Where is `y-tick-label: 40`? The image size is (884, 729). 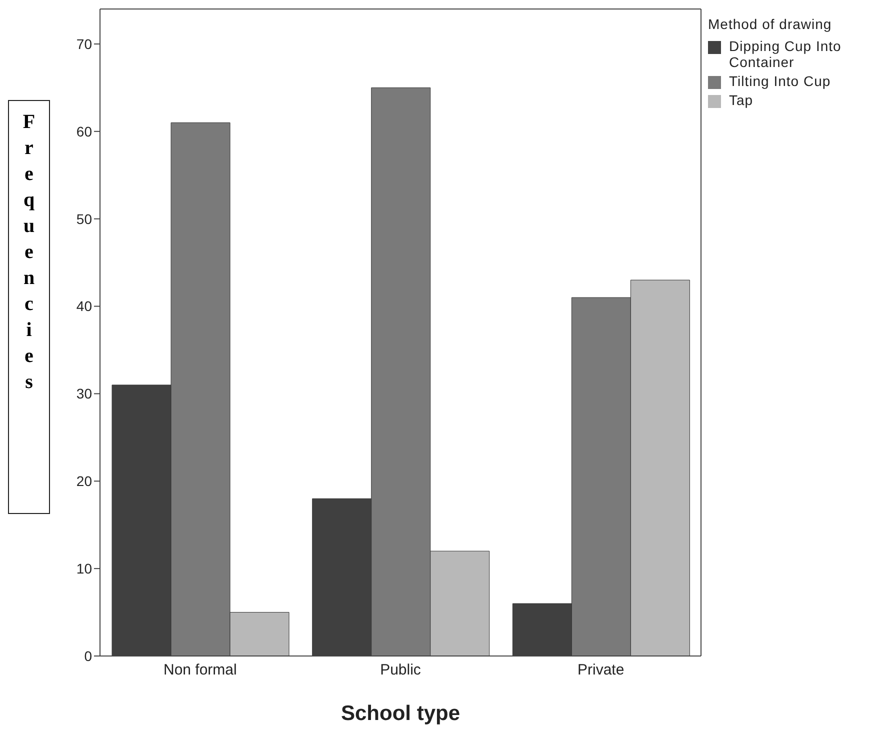 y-tick-label: 40 is located at coordinates (84, 306).